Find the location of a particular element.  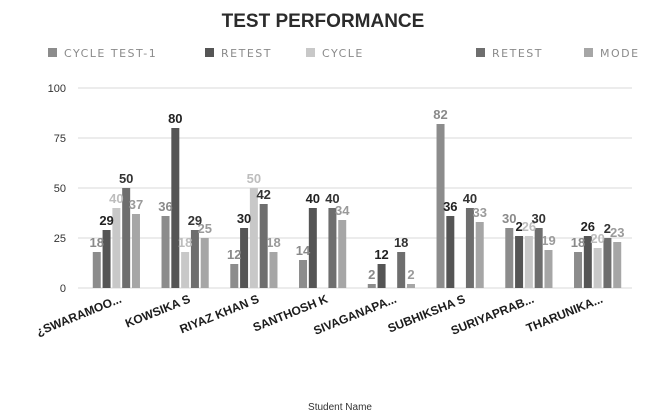

legend-label: CYCLE TEST-1 is located at coordinates (110, 53).